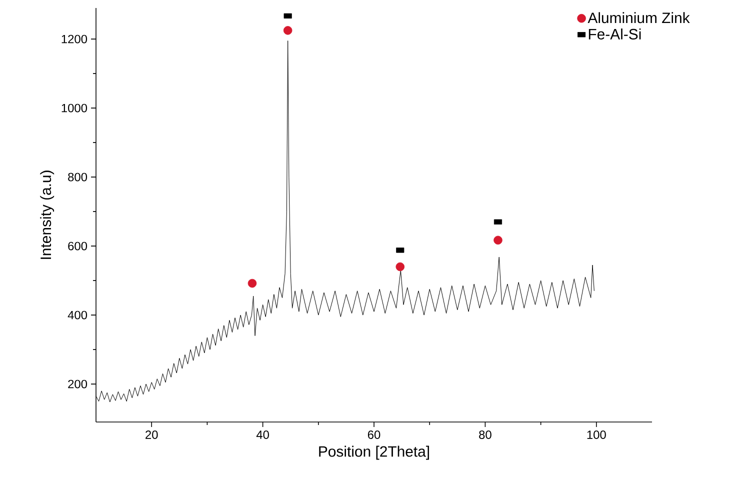 This screenshot has height=483, width=754. I want to click on x-tick-label: 40, so click(262, 434).